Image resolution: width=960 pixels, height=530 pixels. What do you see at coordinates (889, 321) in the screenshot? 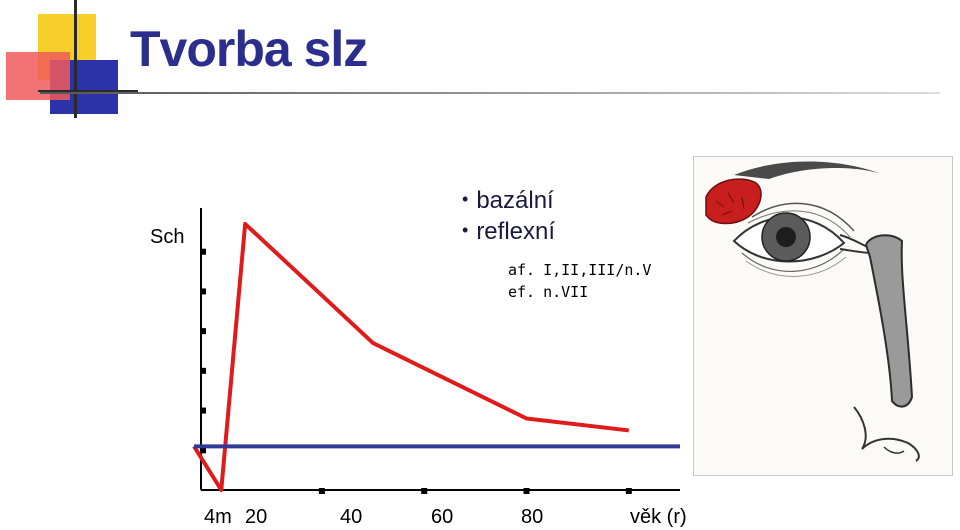
I see `nasolacrimal-duct` at bounding box center [889, 321].